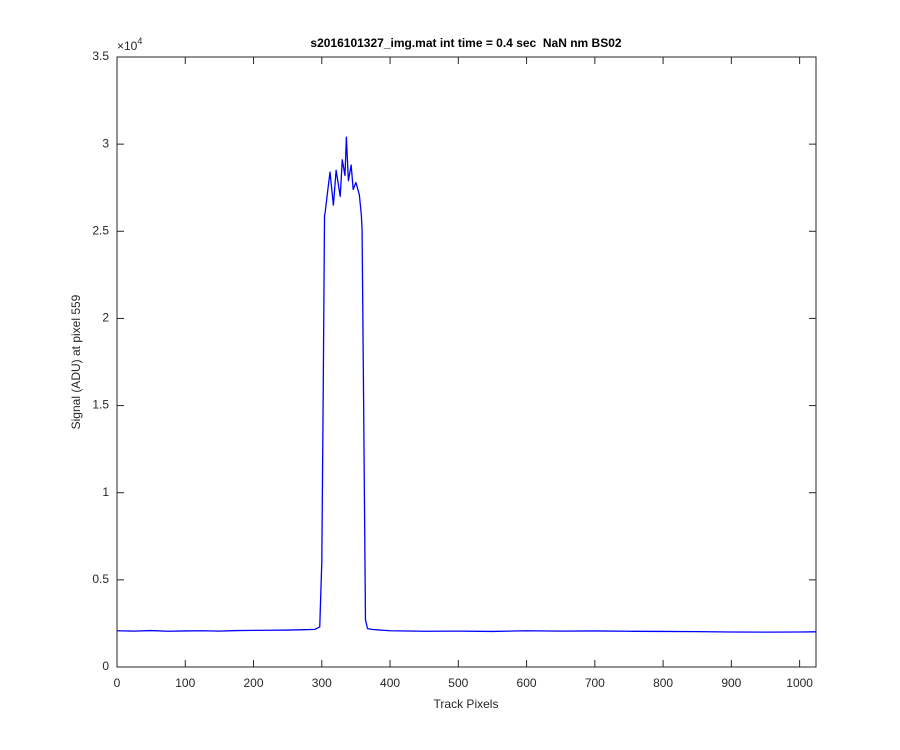 Image resolution: width=900 pixels, height=750 pixels. What do you see at coordinates (105, 492) in the screenshot?
I see `y-tick-label: 1` at bounding box center [105, 492].